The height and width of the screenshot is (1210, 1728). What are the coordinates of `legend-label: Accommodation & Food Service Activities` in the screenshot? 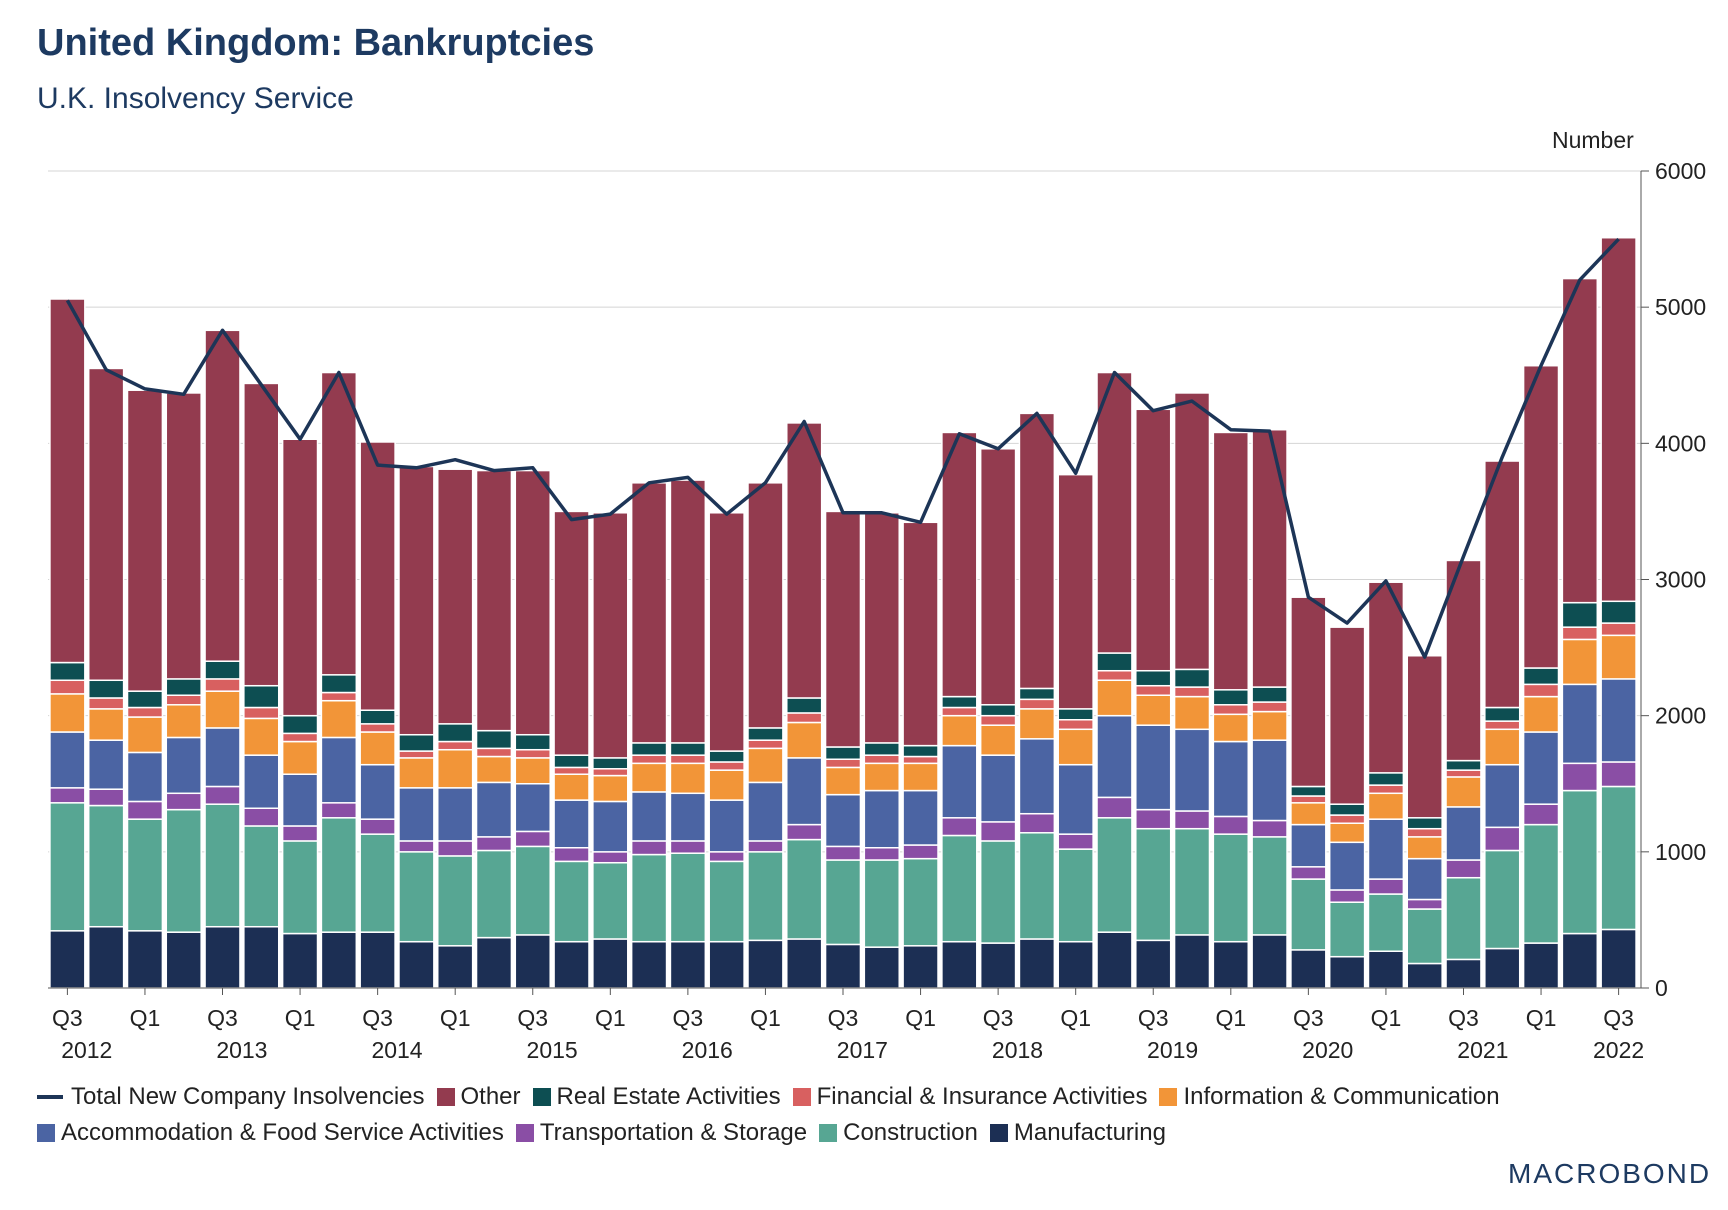 It's located at (282, 1132).